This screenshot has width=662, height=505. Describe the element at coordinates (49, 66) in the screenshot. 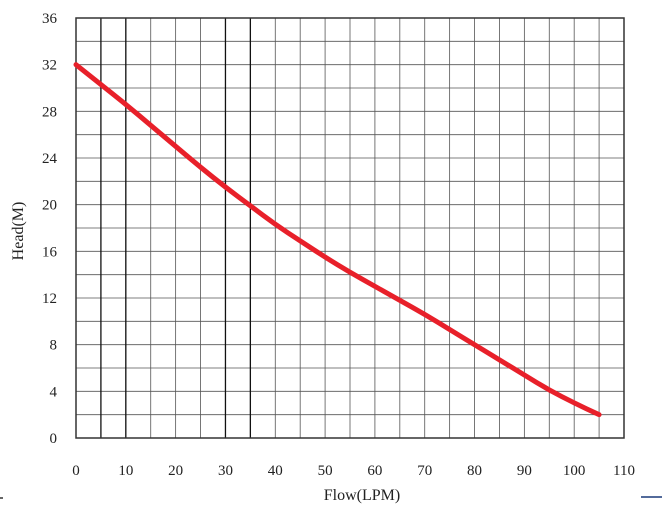

I see `y-tick-label: 32` at that location.